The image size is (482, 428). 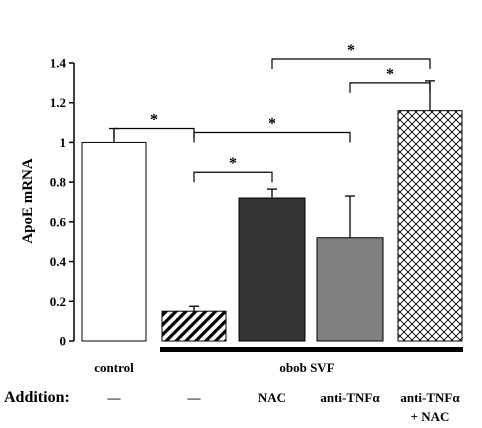 What do you see at coordinates (272, 397) in the screenshot?
I see `addition-nac: NAC` at bounding box center [272, 397].